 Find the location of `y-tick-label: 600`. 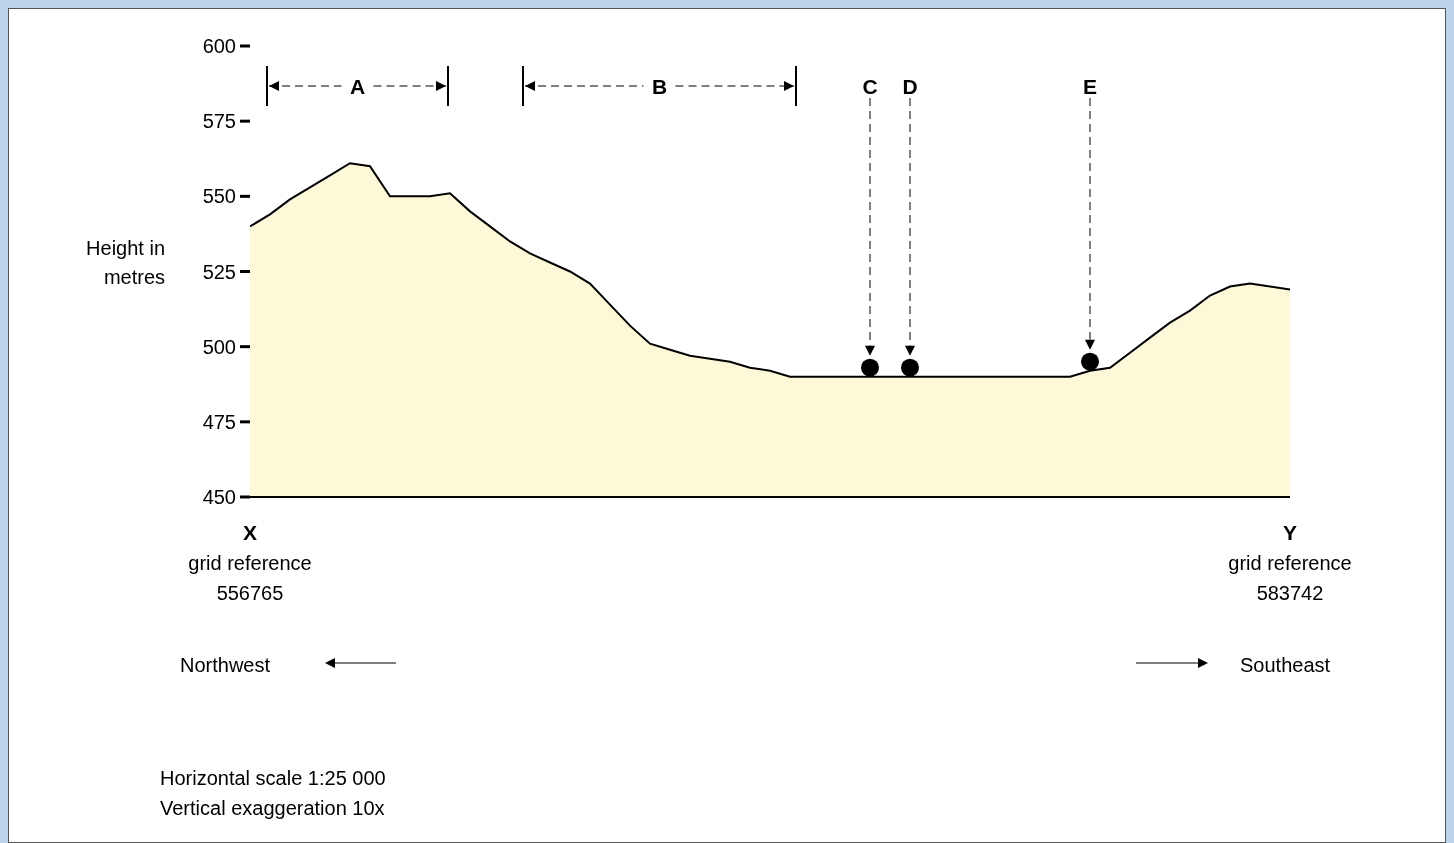

y-tick-label: 600 is located at coordinates (219, 46).